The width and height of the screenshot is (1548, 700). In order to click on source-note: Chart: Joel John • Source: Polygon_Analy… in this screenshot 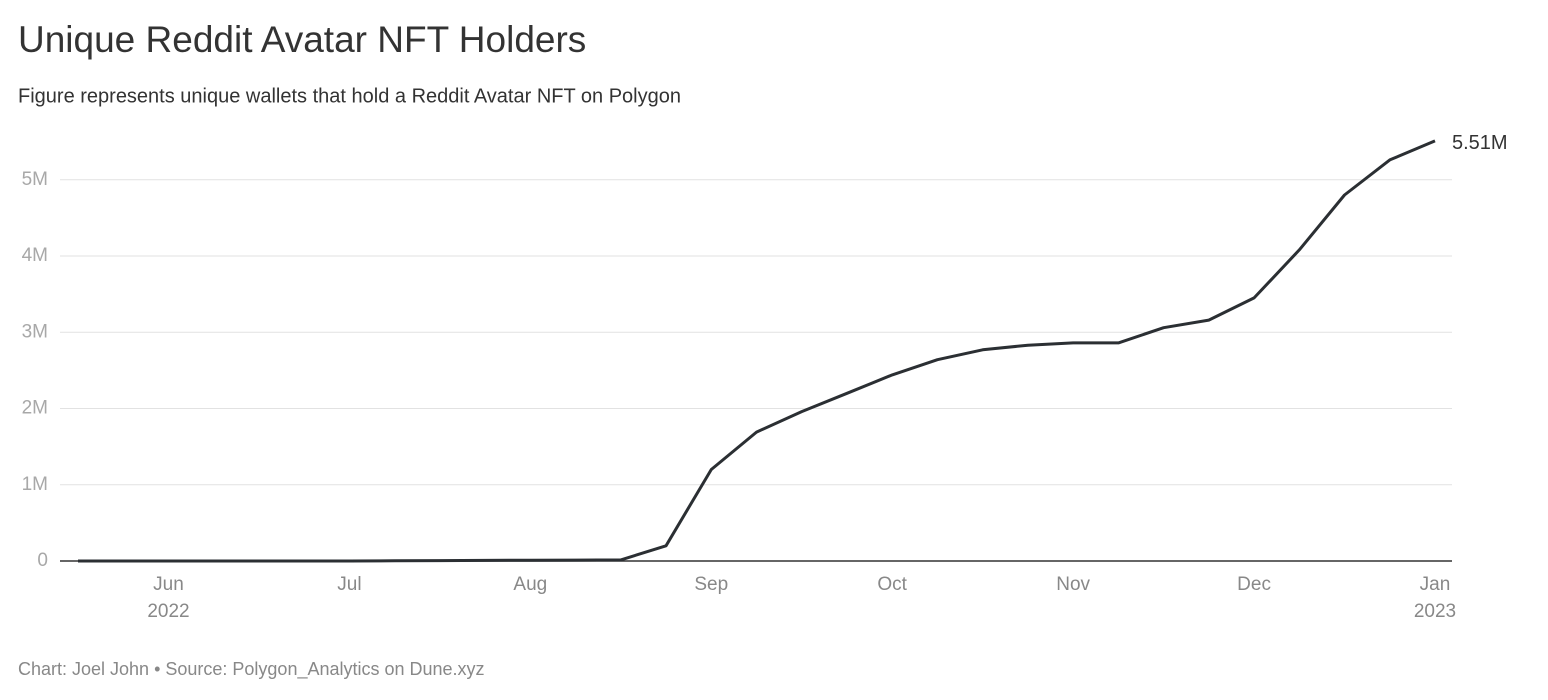, I will do `click(251, 669)`.